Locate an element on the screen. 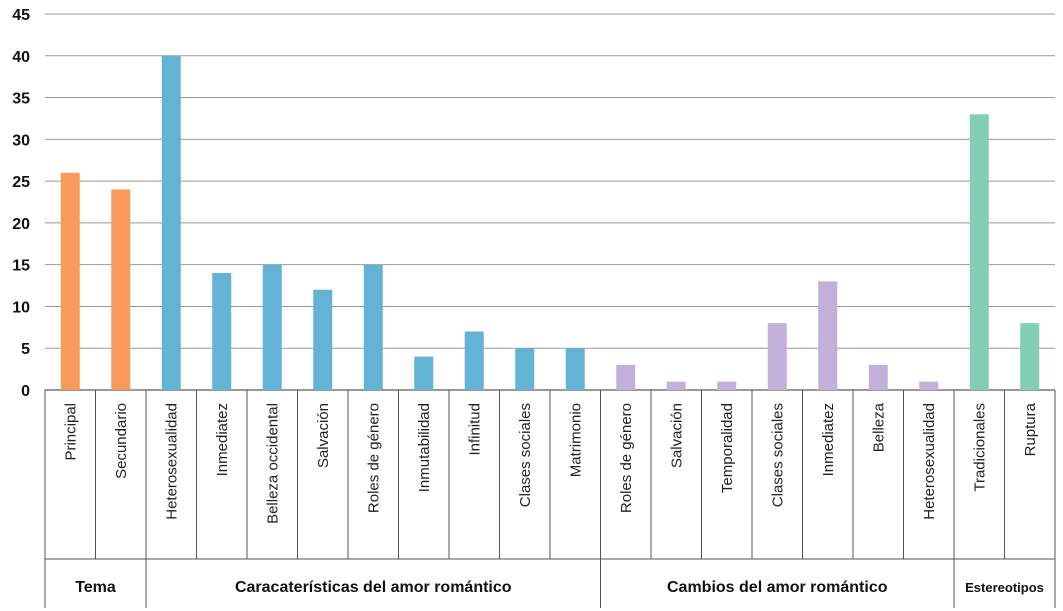 The width and height of the screenshot is (1063, 611). y-tick-label: 0 is located at coordinates (25, 391).